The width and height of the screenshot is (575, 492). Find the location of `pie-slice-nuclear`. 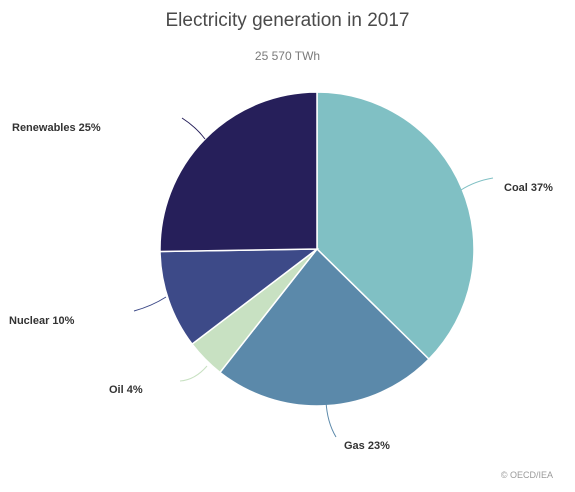

pie-slice-nuclear is located at coordinates (239, 297).